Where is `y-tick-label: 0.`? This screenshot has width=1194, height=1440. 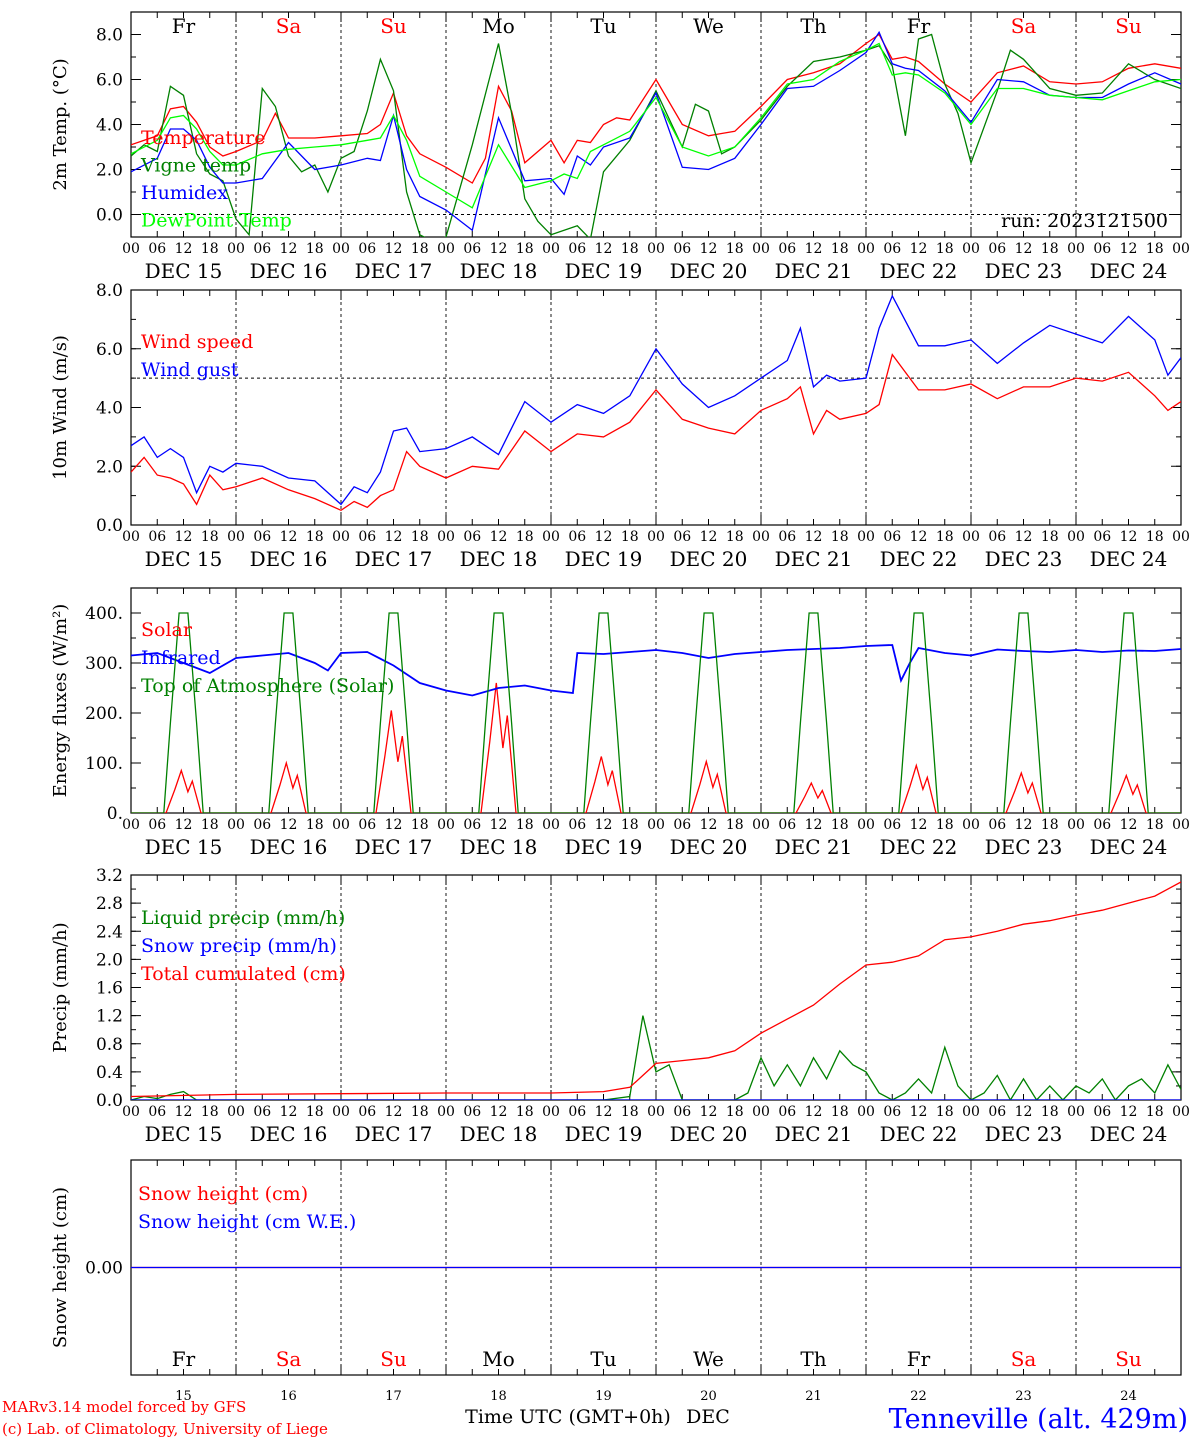
y-tick-label: 0. is located at coordinates (115, 814).